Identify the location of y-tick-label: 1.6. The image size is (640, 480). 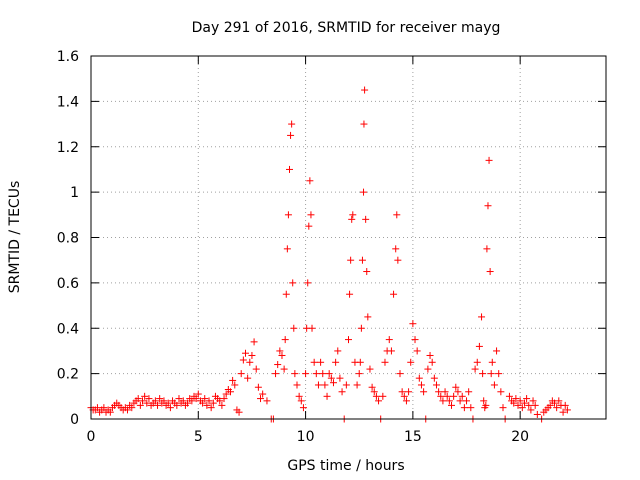
(68, 57).